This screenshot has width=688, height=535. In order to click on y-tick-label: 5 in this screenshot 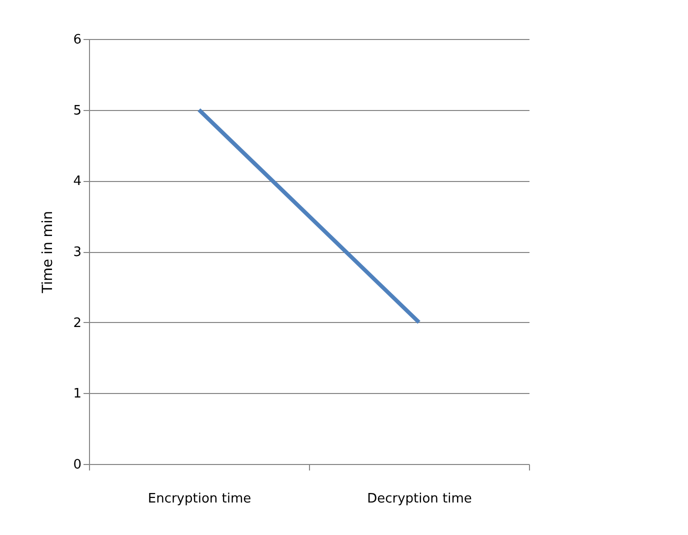, I will do `click(77, 110)`.